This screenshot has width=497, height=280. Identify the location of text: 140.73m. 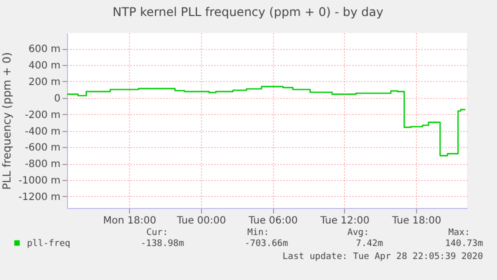
(464, 244).